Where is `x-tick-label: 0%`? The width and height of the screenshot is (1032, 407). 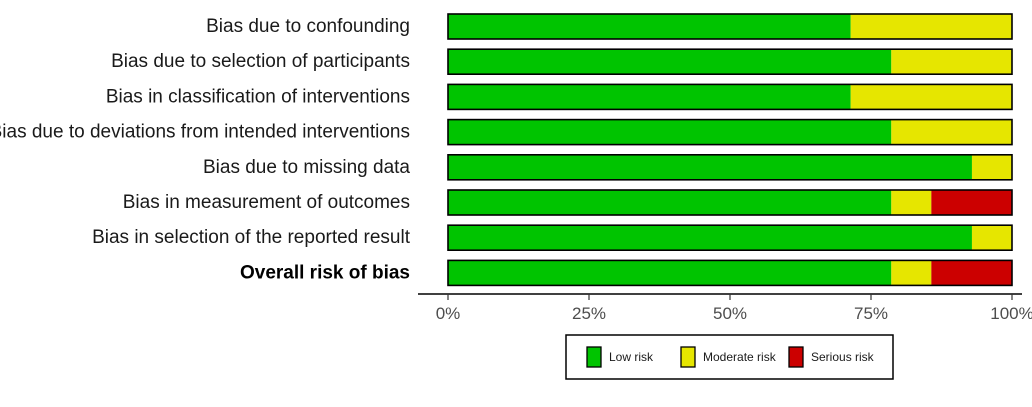
x-tick-label: 0% is located at coordinates (448, 313).